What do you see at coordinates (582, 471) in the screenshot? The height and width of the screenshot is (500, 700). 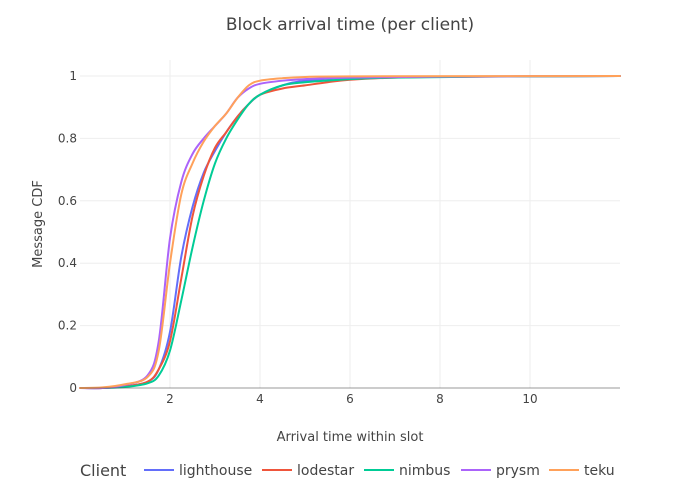 I see `legend-item-teku: teku` at bounding box center [582, 471].